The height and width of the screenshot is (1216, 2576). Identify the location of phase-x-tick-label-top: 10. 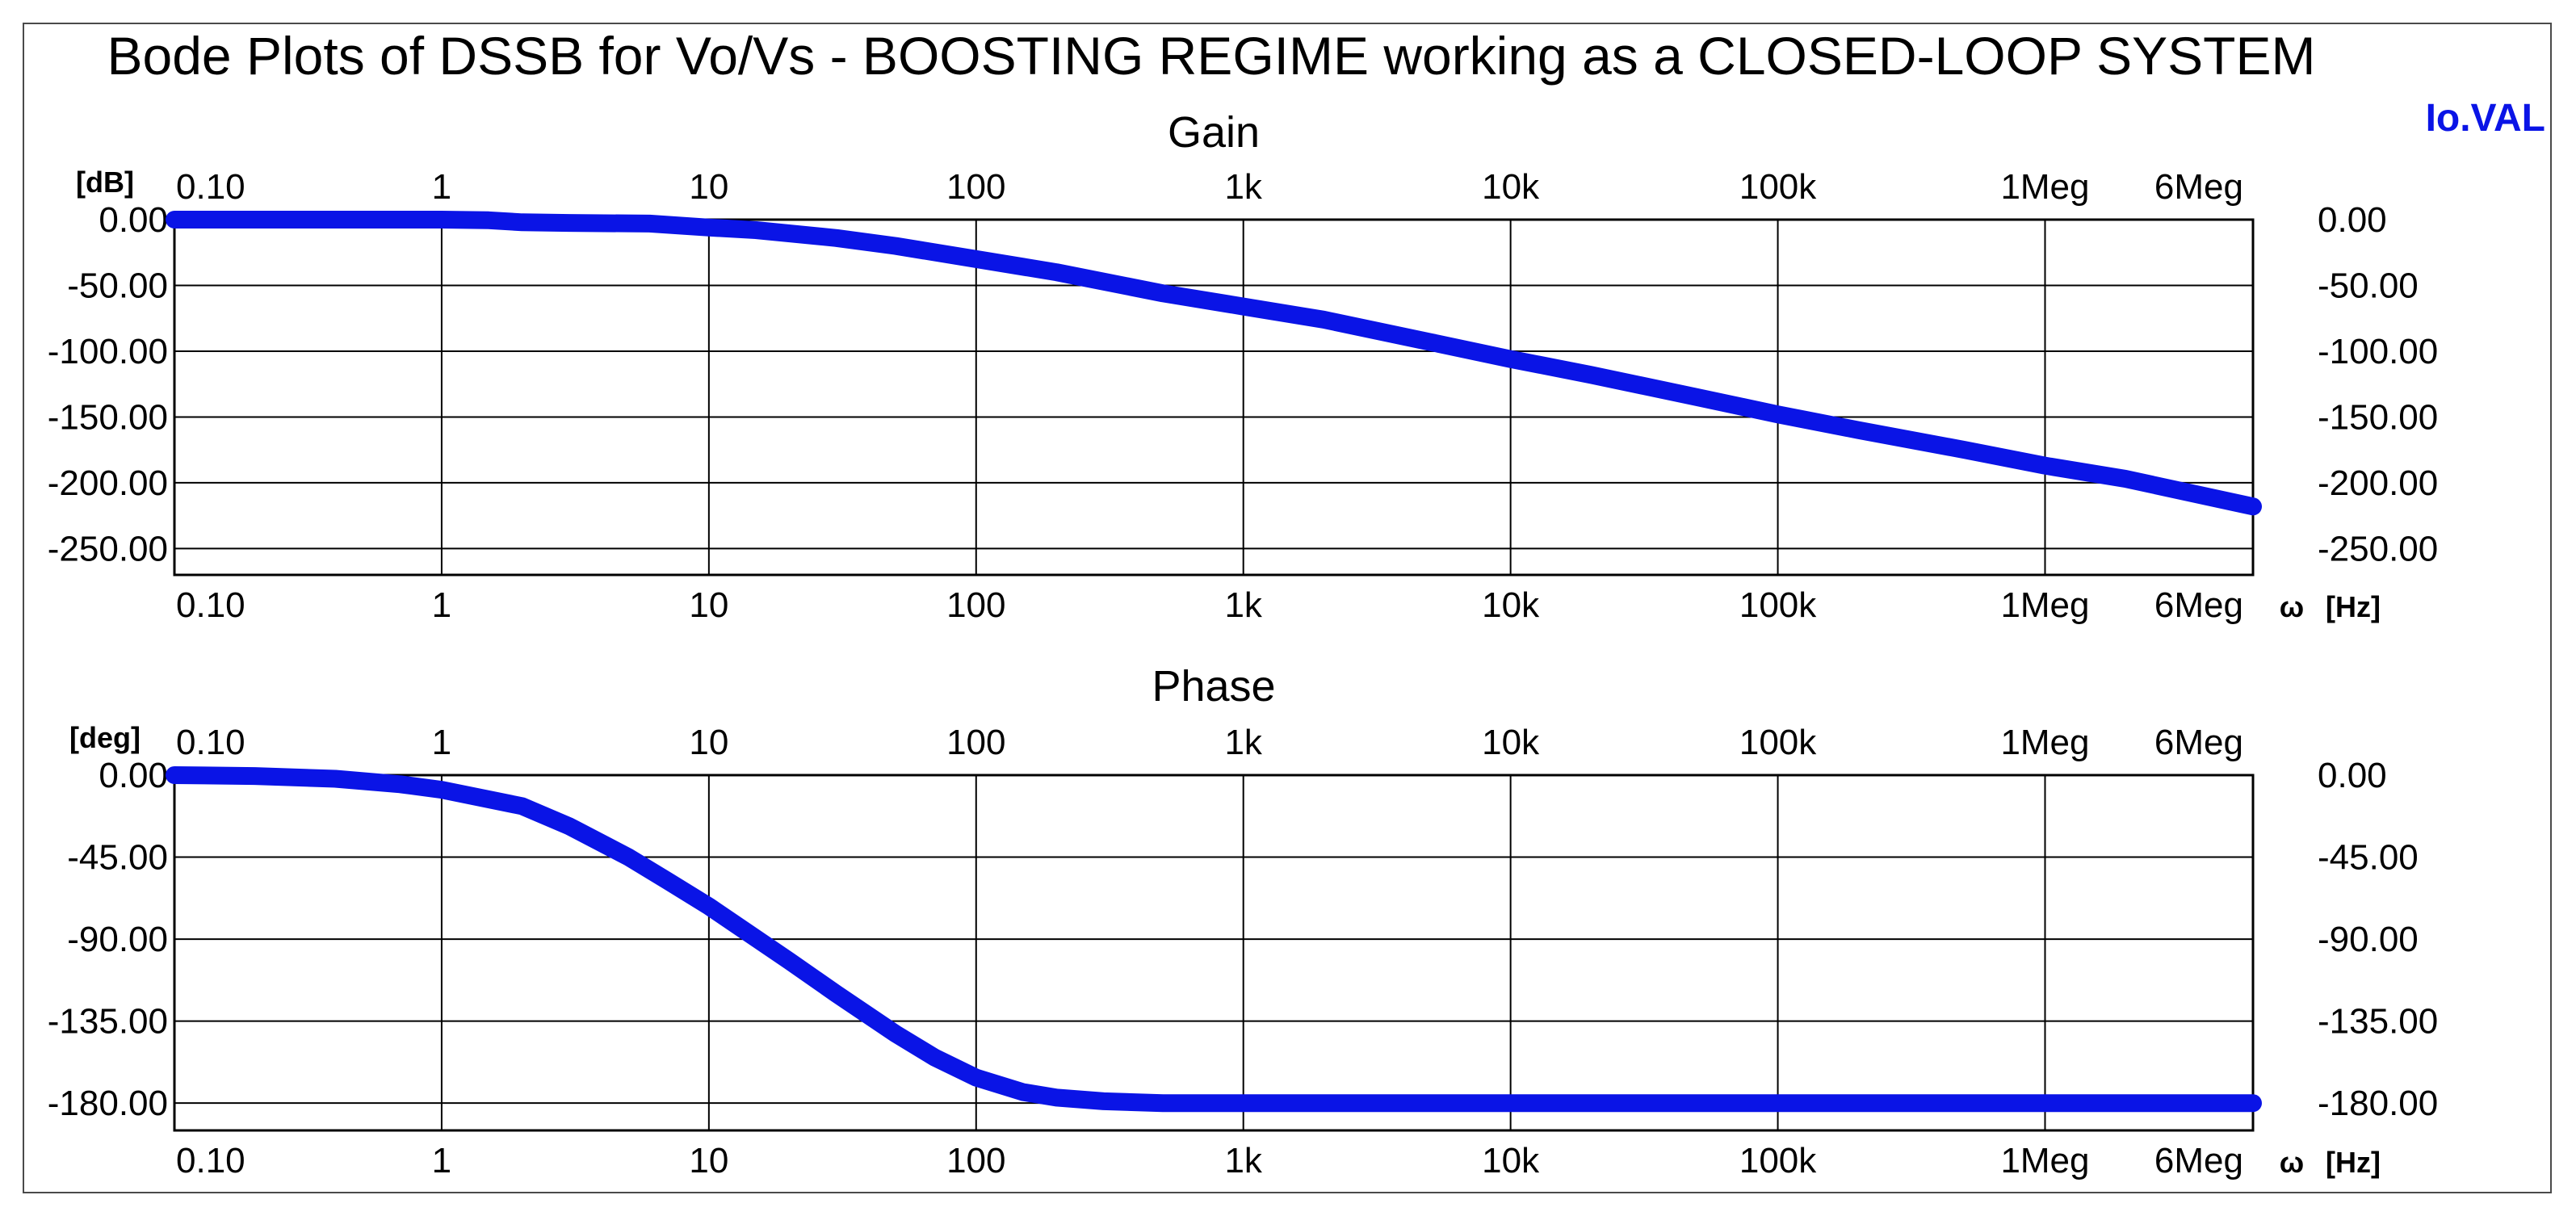
(708, 742).